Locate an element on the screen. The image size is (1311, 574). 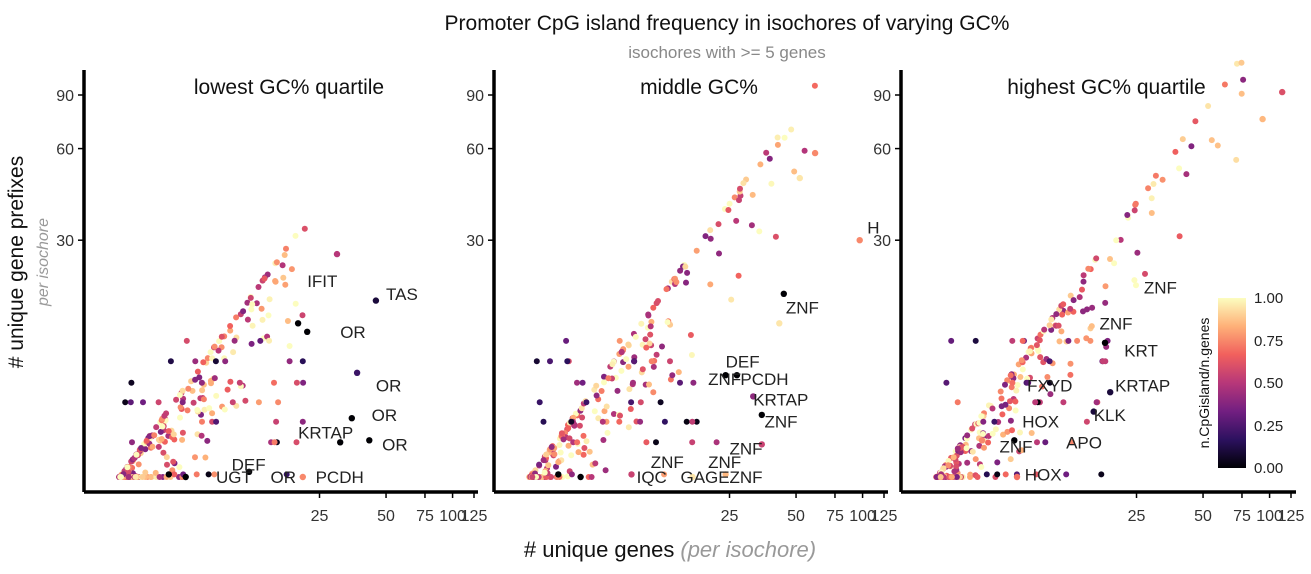
x-tick-label: 125 is located at coordinates (1291, 516).